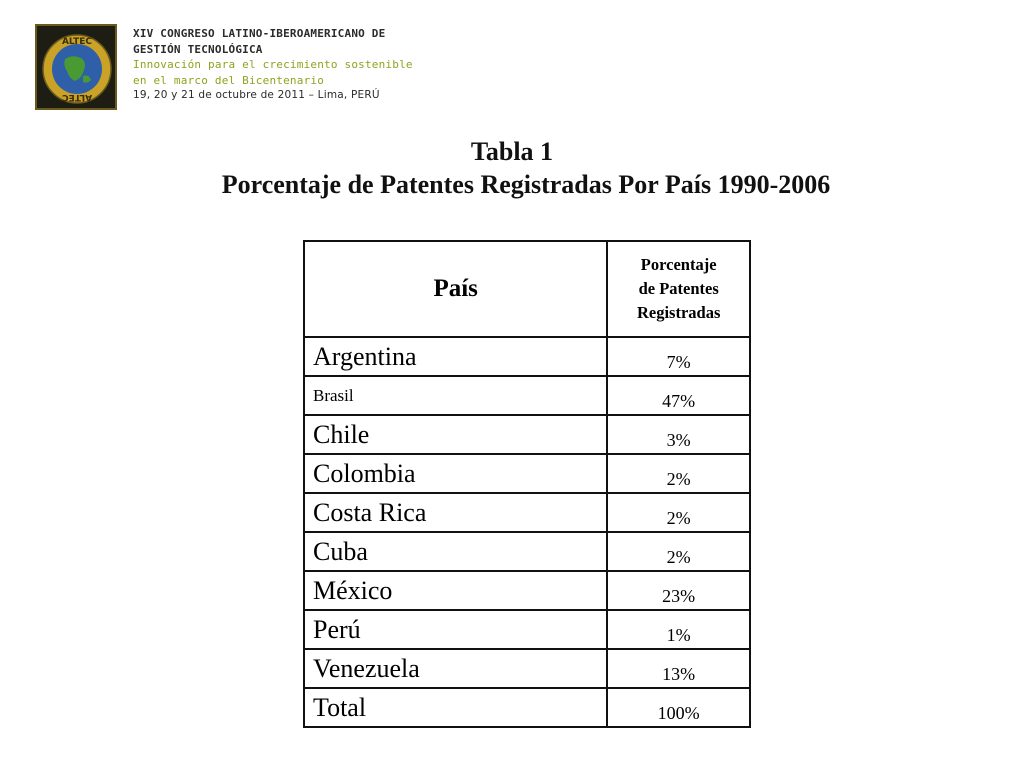  I want to click on conference-subtitle-line-2: en el marco del Bicentenario, so click(229, 80).